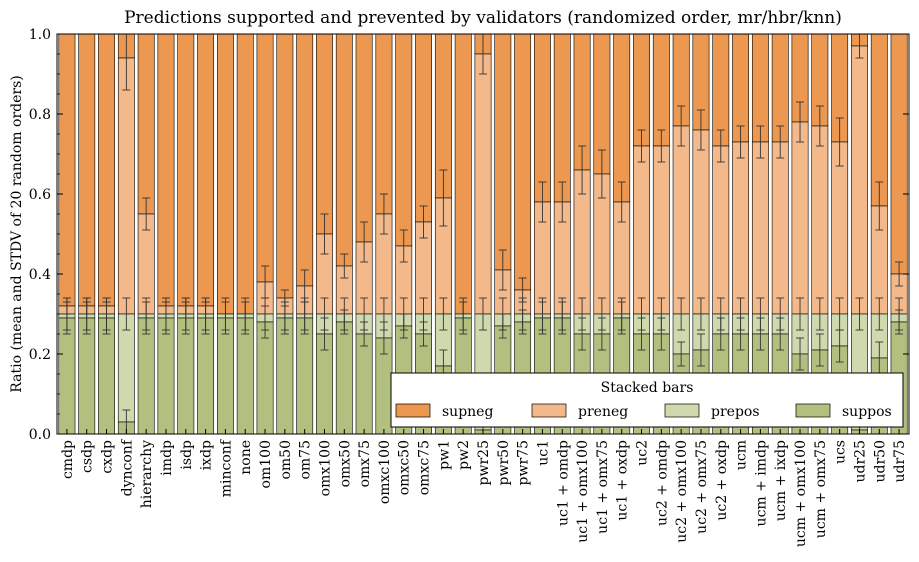 The height and width of the screenshot is (562, 919). I want to click on legend-label-preneg: preneg, so click(603, 412).